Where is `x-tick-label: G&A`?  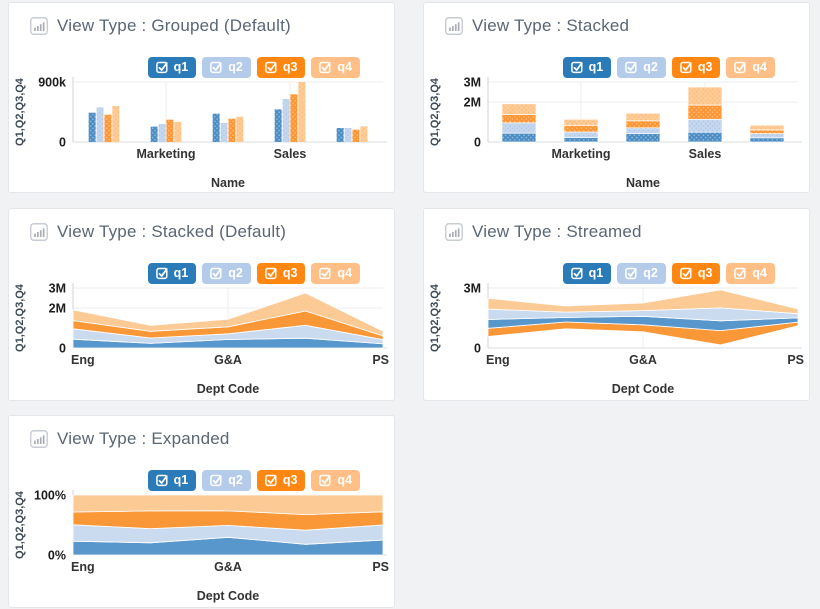 x-tick-label: G&A is located at coordinates (643, 360).